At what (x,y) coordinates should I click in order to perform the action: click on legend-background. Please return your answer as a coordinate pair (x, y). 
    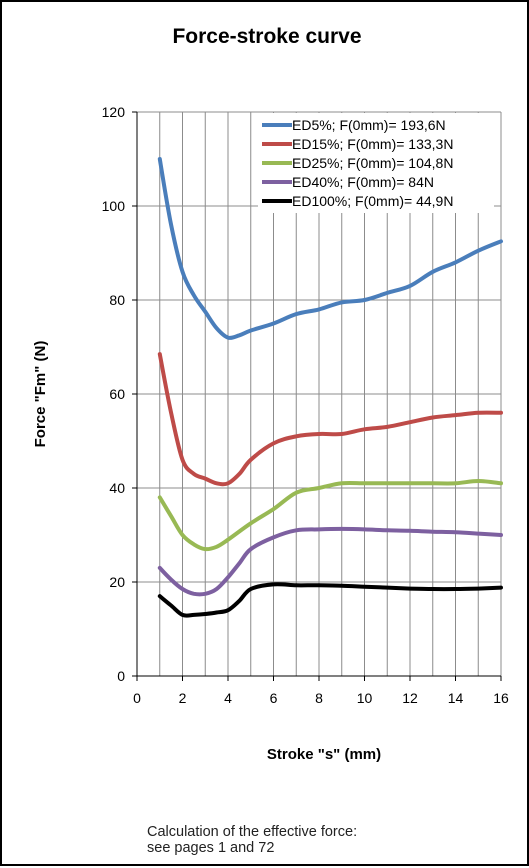
    Looking at the image, I should click on (376, 163).